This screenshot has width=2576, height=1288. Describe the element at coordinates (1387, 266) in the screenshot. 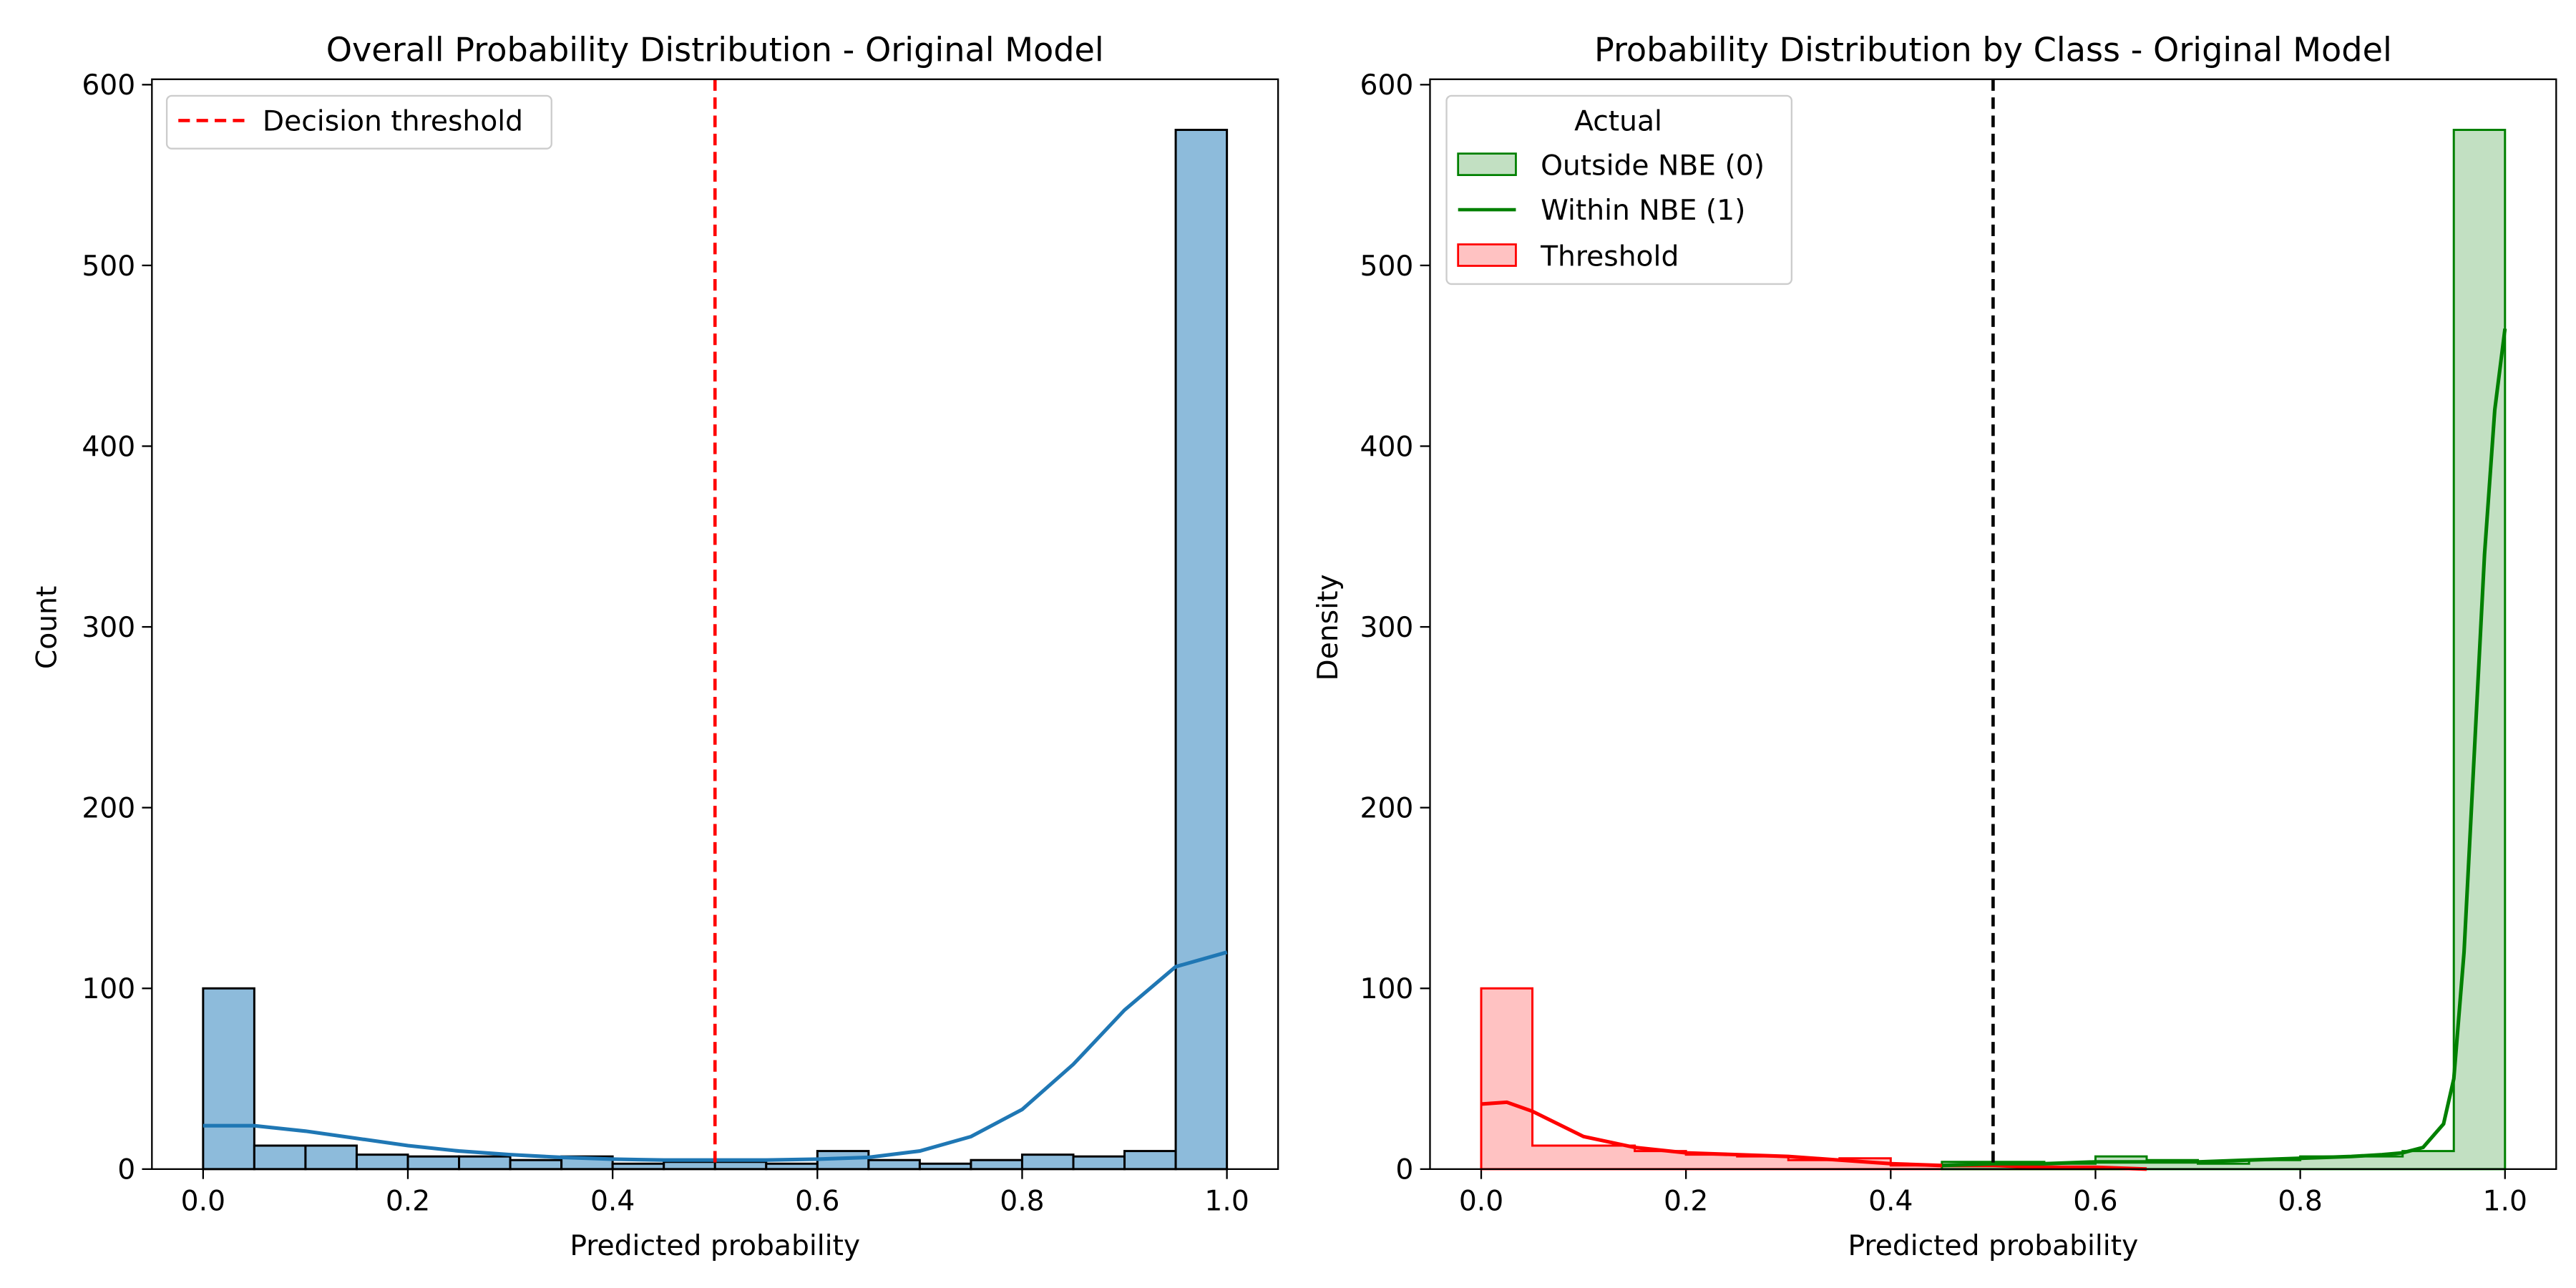

I see `right-y-tick-label: 500` at that location.